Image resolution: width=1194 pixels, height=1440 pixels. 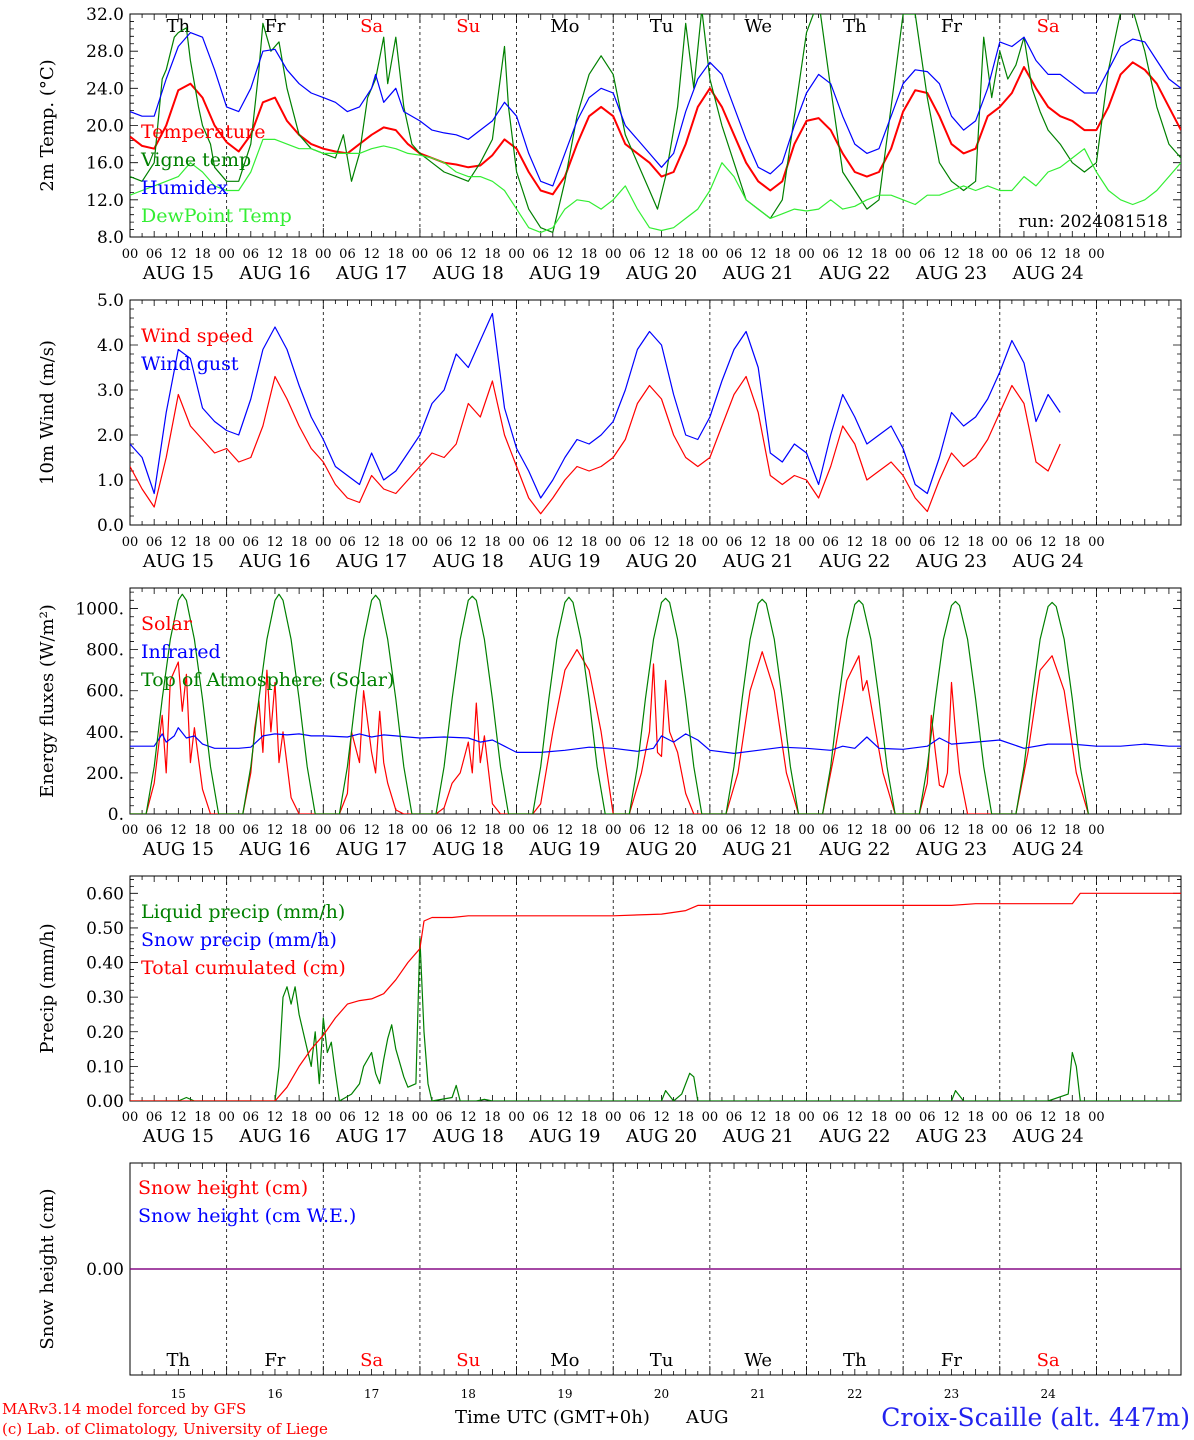 I want to click on weekday-label: Th, so click(x=855, y=1360).